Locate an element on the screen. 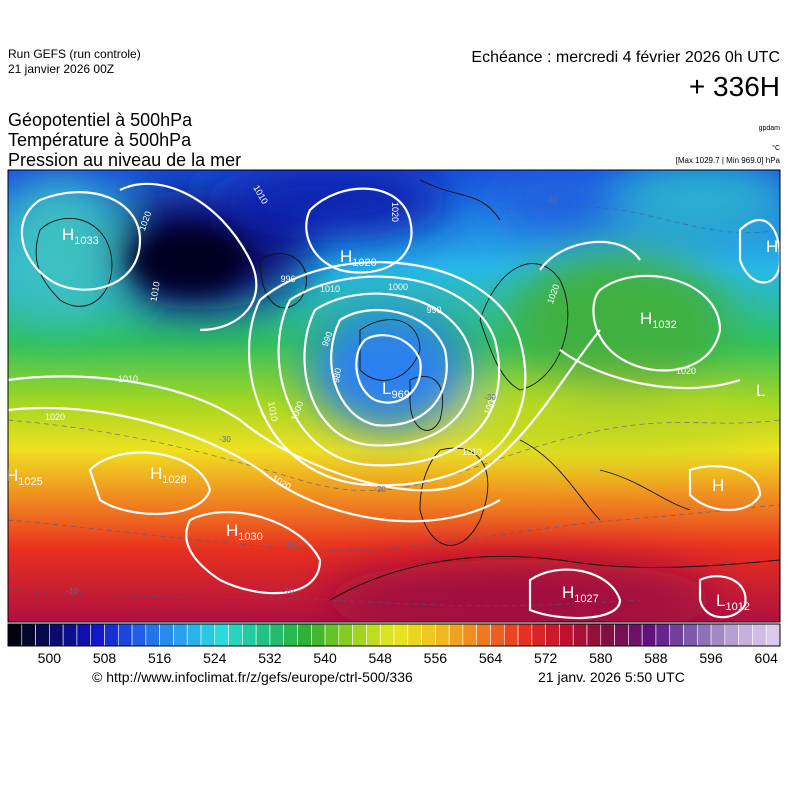 This screenshot has height=789, width=788. run-date: 21 janvier 2026 00Z is located at coordinates (61, 69).